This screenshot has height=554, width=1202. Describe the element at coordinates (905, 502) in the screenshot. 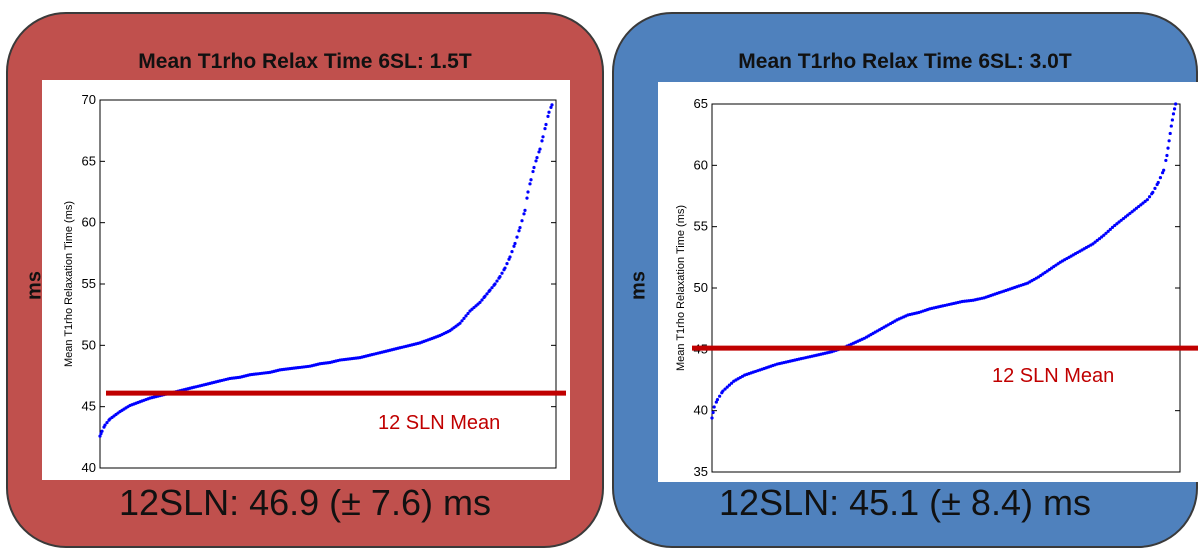

I see `summary-stat: 12SLN: 45.1 (± 8.4) ms` at that location.